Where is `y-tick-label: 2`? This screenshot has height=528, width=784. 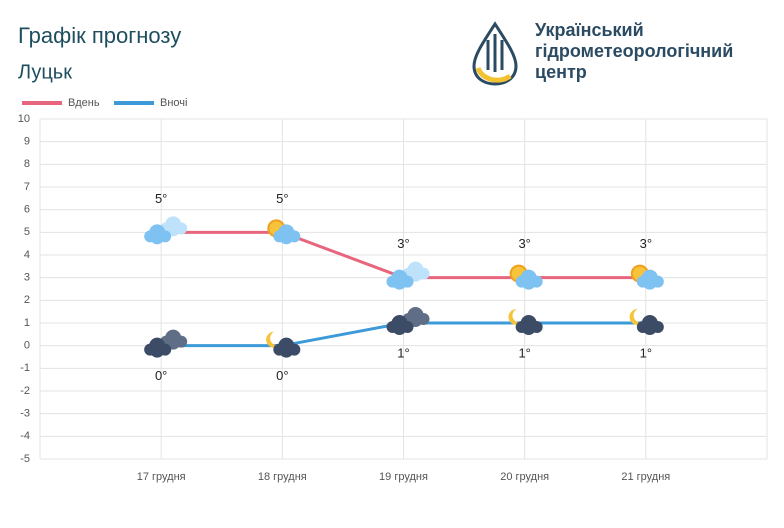
y-tick-label: 2 is located at coordinates (27, 300).